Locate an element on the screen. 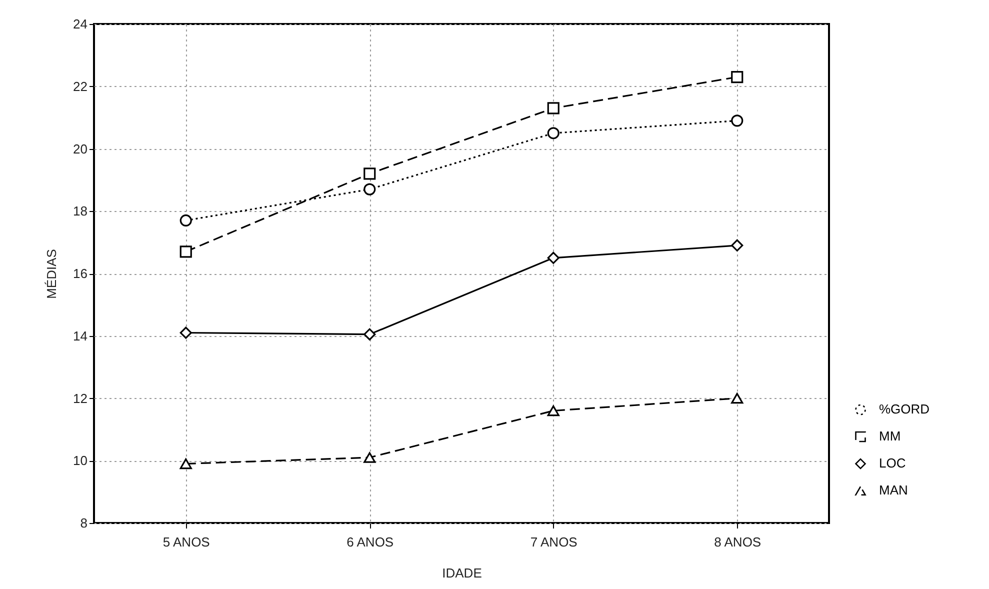 This screenshot has height=589, width=989. y-tick-label: 16 is located at coordinates (80, 273).